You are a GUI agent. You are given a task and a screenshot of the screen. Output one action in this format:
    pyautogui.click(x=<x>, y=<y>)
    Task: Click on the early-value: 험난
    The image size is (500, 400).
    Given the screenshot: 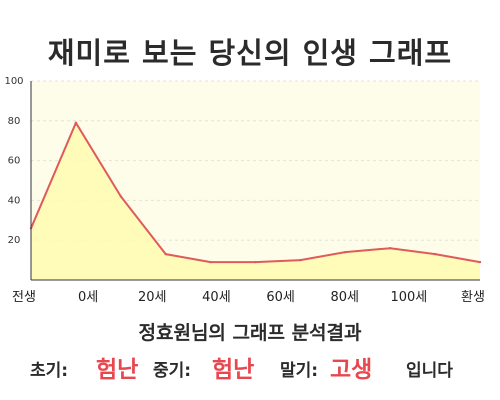 What is the action you would take?
    pyautogui.click(x=117, y=370)
    